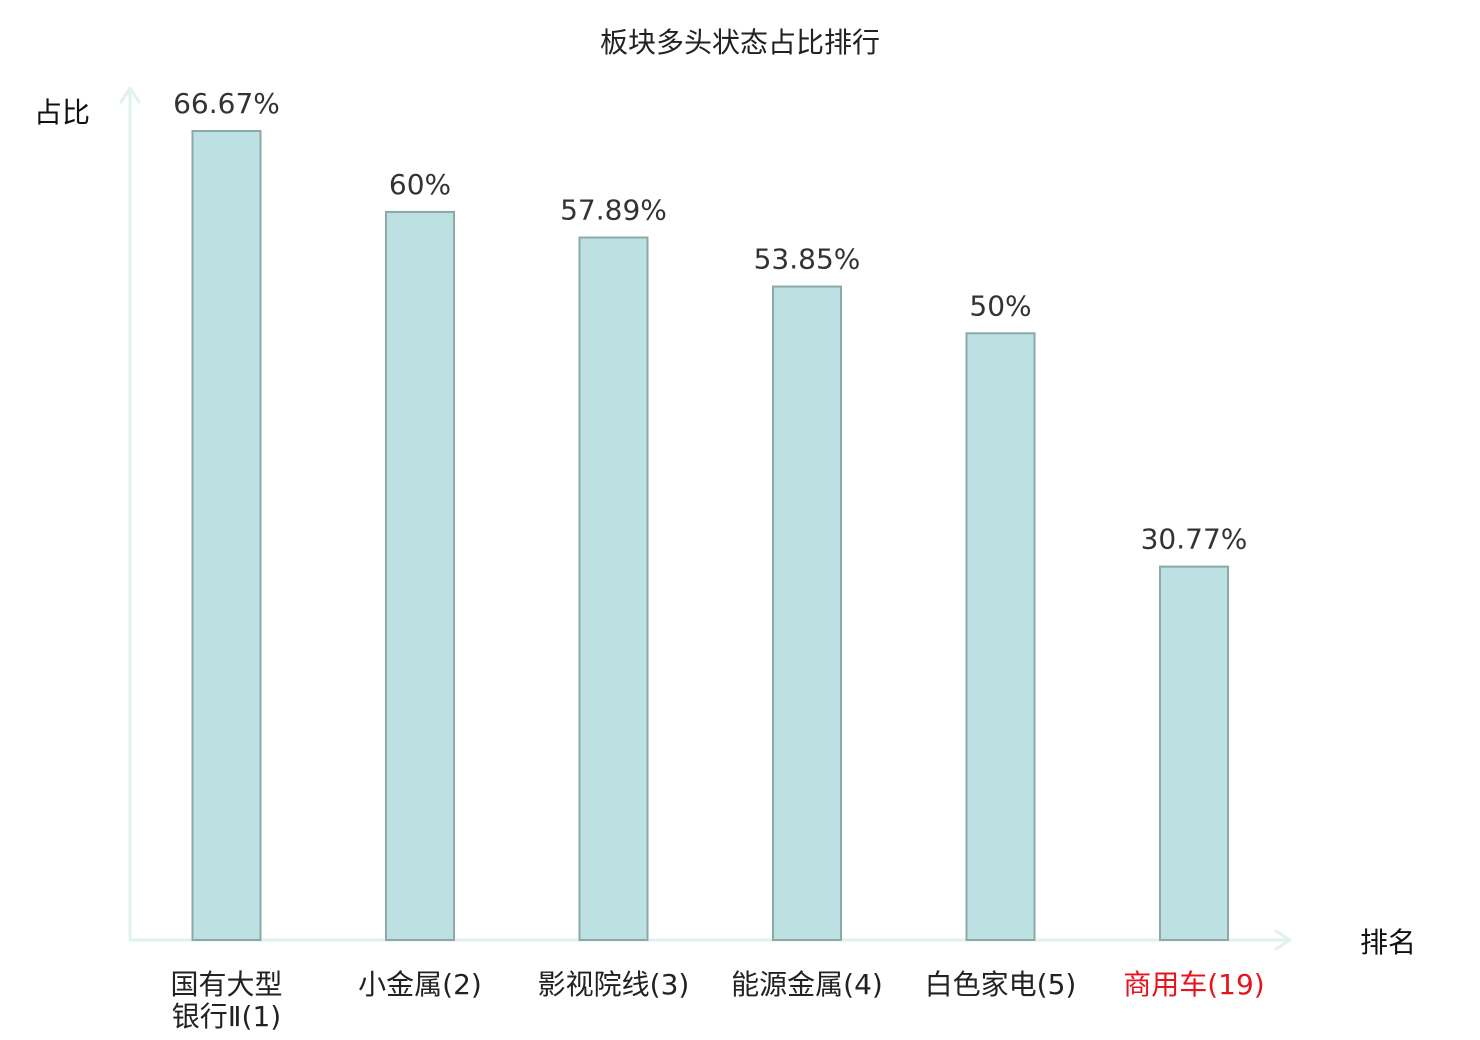 This screenshot has height=1040, width=1480. I want to click on x-tick-label-1-line-1: 国有大型, so click(226, 984).